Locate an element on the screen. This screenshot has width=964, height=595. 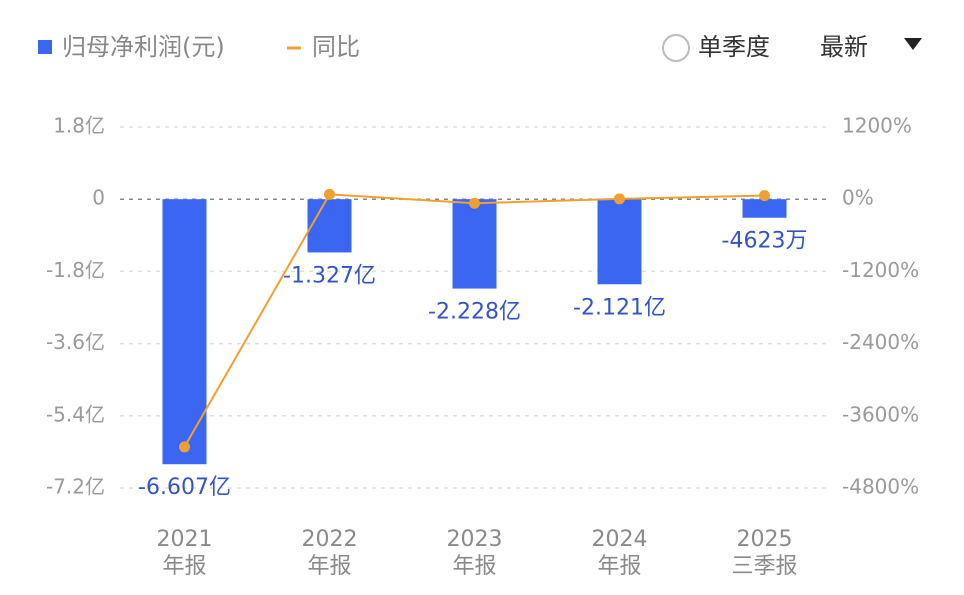
x-tick-label: 2022 is located at coordinates (330, 539).